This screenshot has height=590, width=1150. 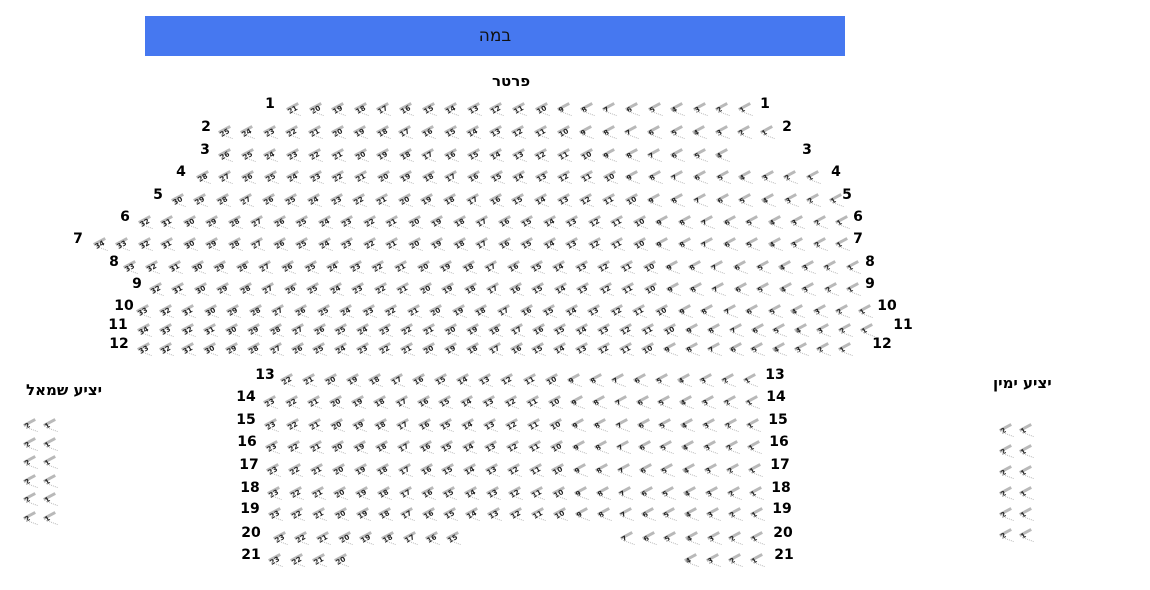 What do you see at coordinates (100, 244) in the screenshot?
I see `seat: 34` at bounding box center [100, 244].